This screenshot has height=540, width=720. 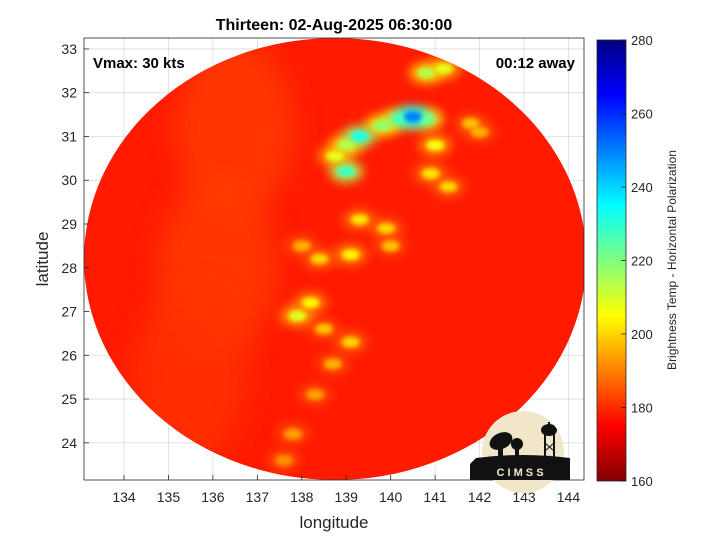 I want to click on y-tick-label: 32, so click(x=69, y=93).